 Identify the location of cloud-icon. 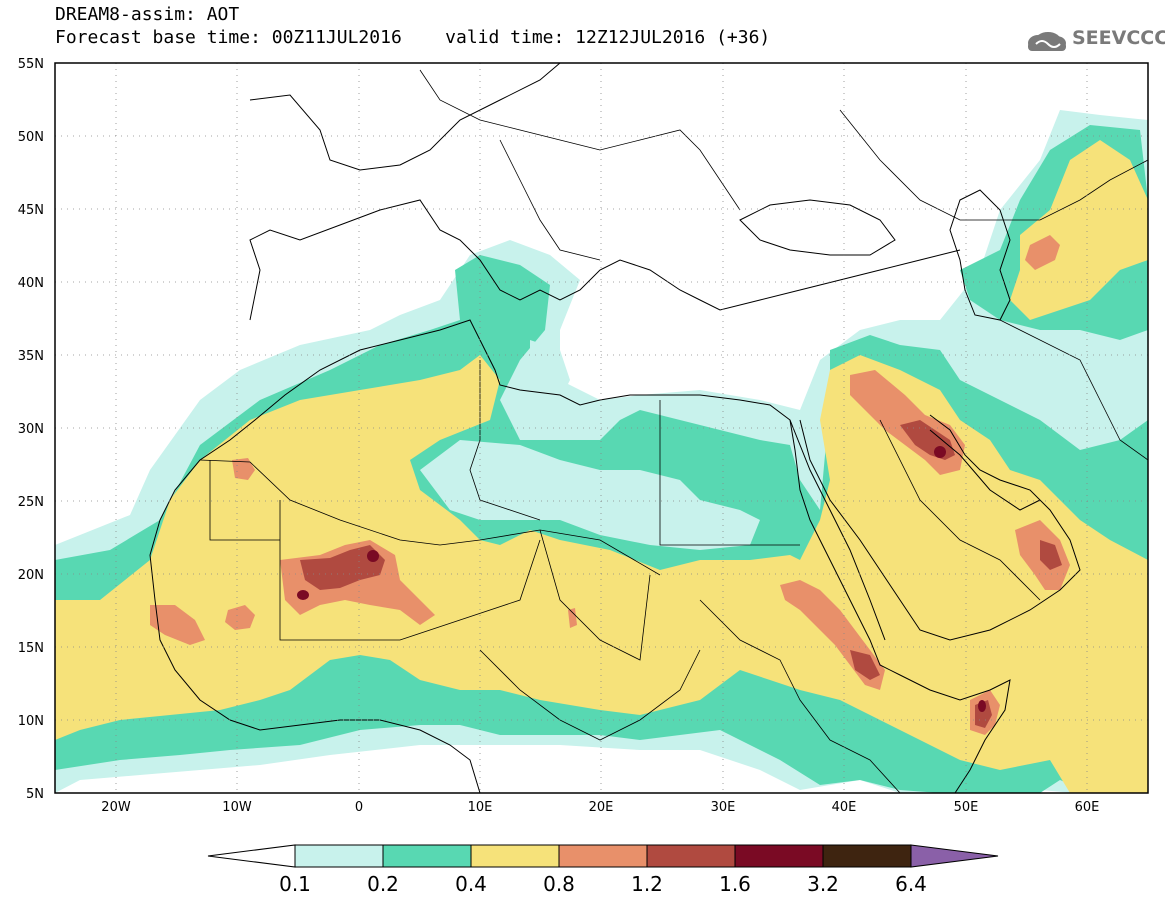
(1047, 41).